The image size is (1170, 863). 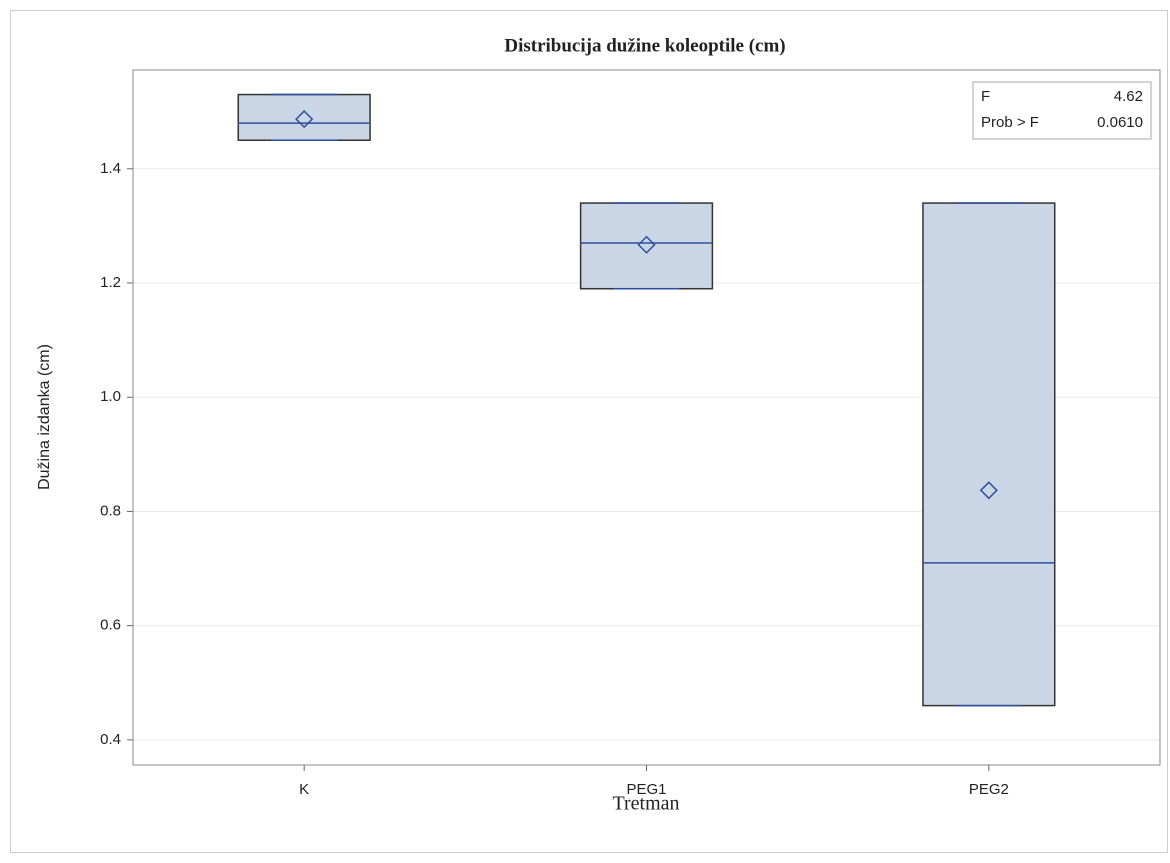 I want to click on x-tick-label: PEG2, so click(x=989, y=789).